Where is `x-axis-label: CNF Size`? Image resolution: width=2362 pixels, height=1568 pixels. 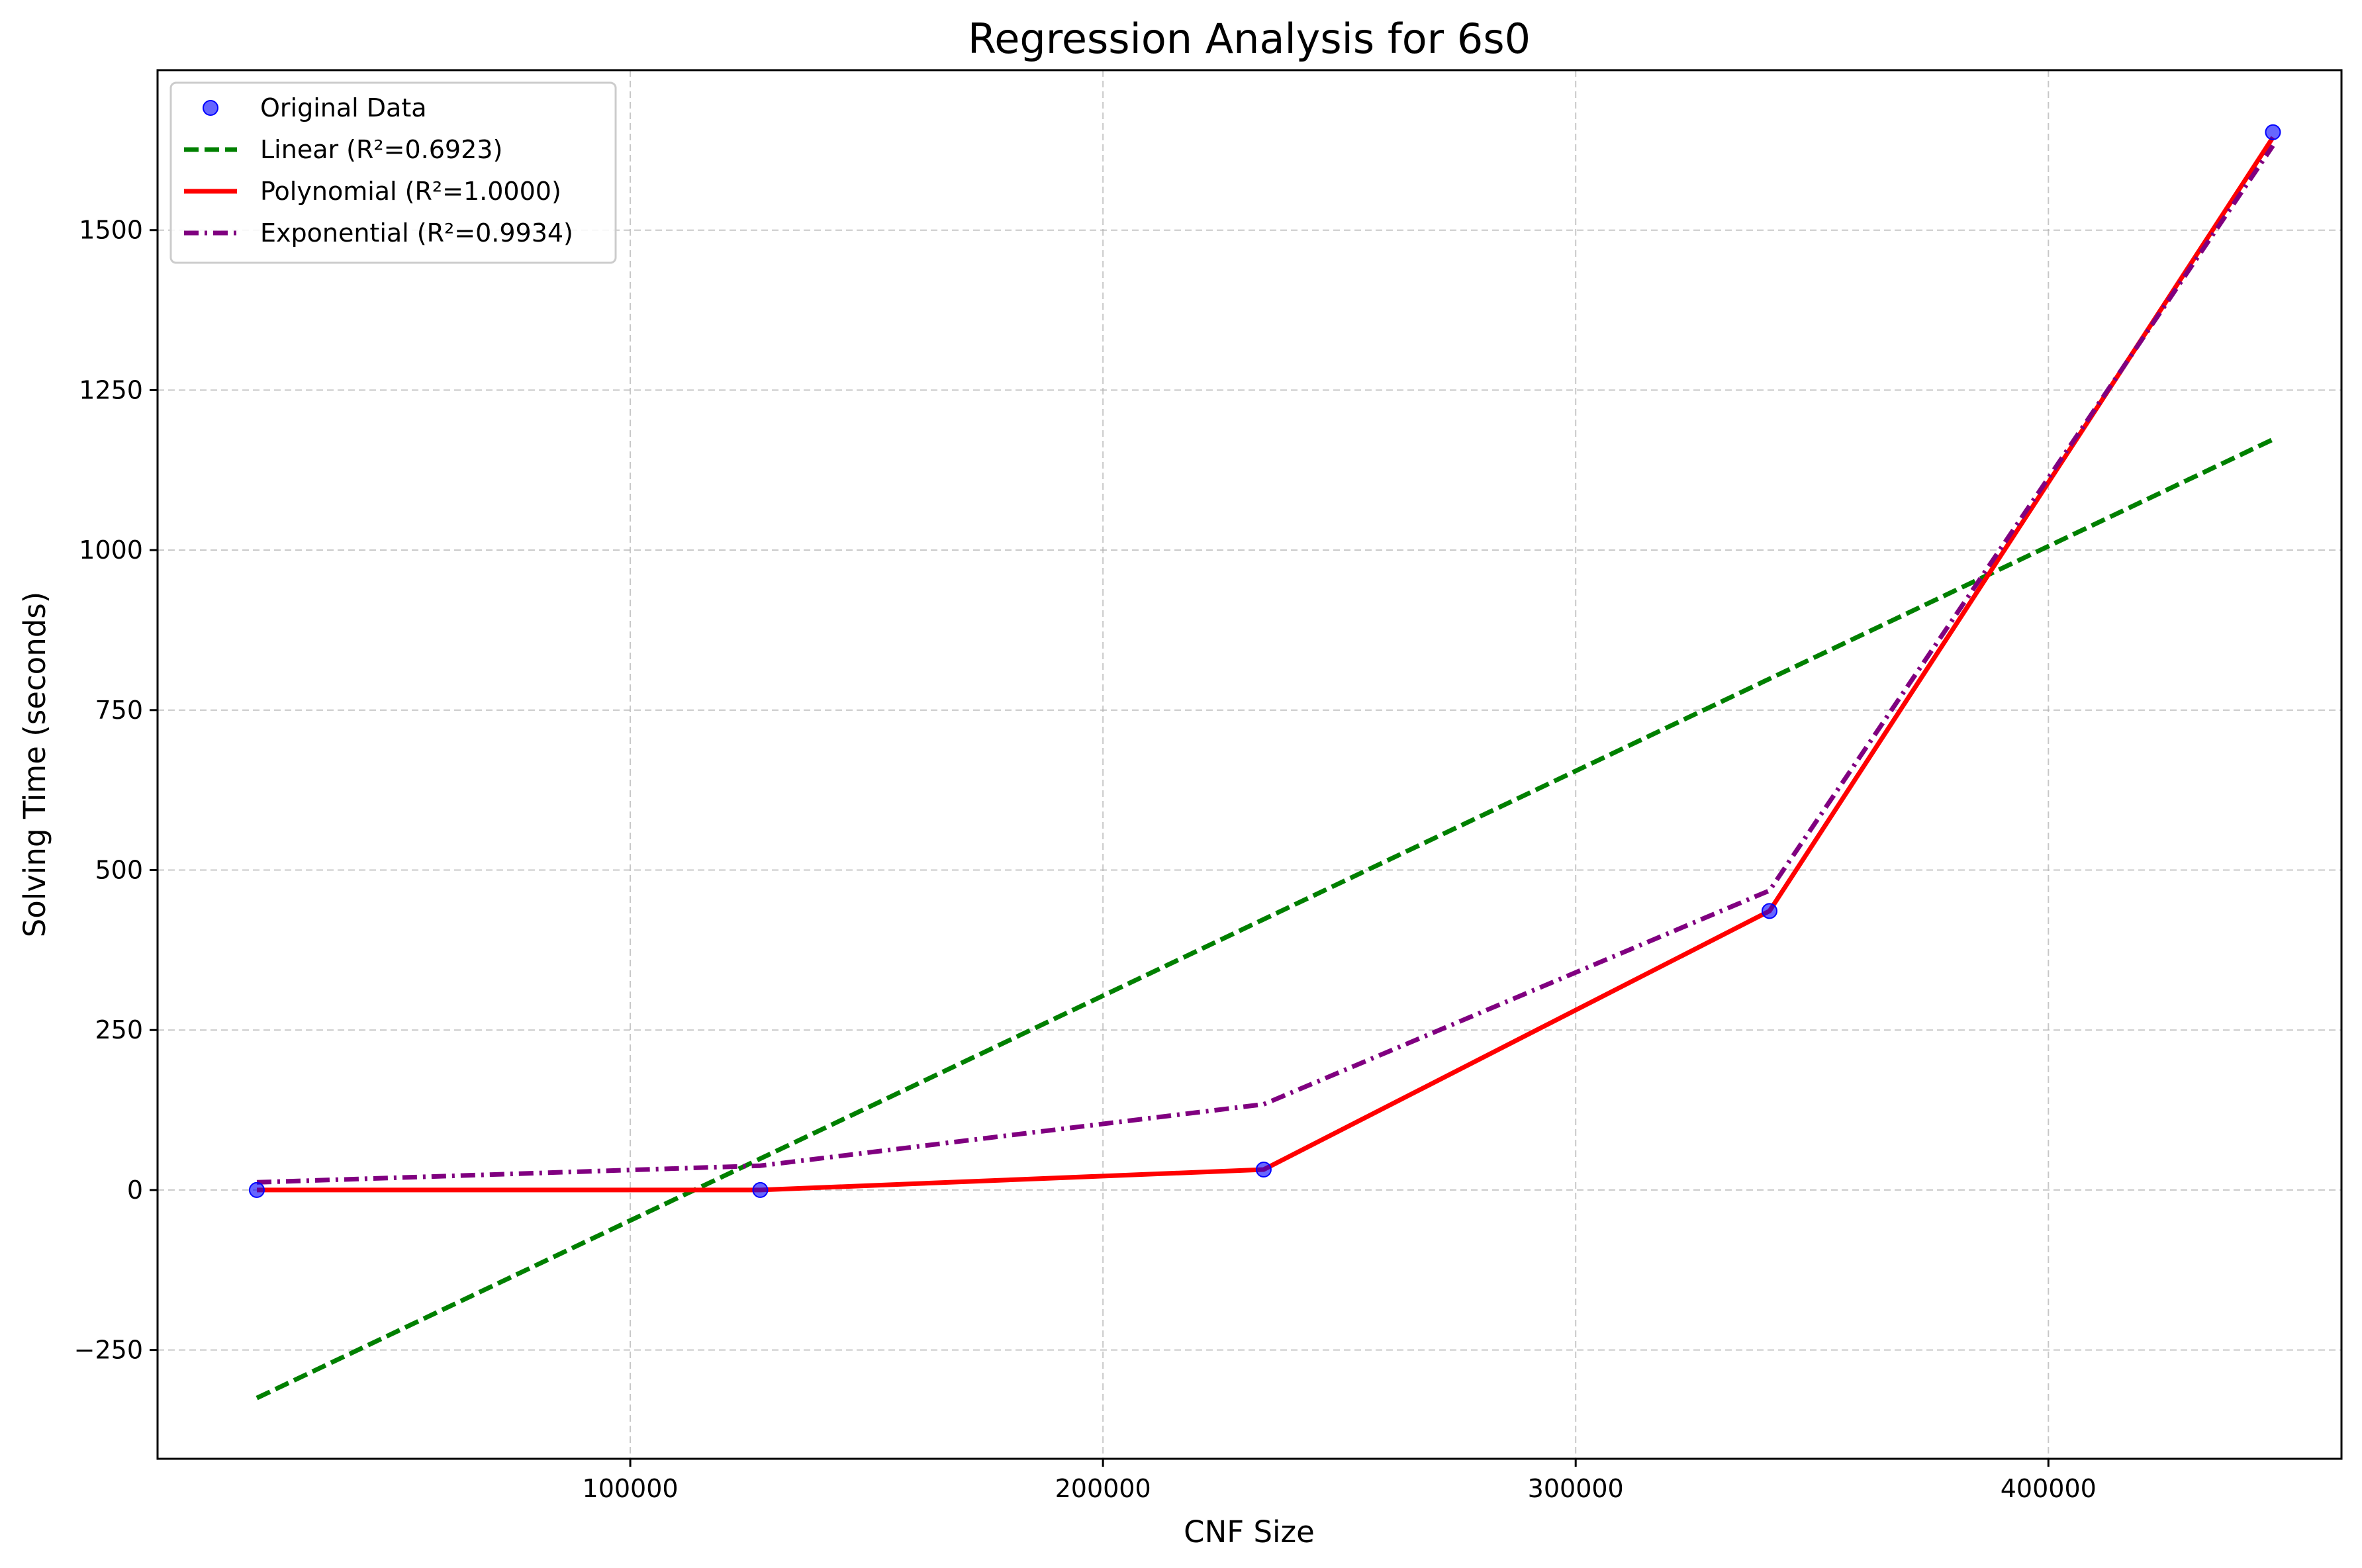 x-axis-label: CNF Size is located at coordinates (1250, 1531).